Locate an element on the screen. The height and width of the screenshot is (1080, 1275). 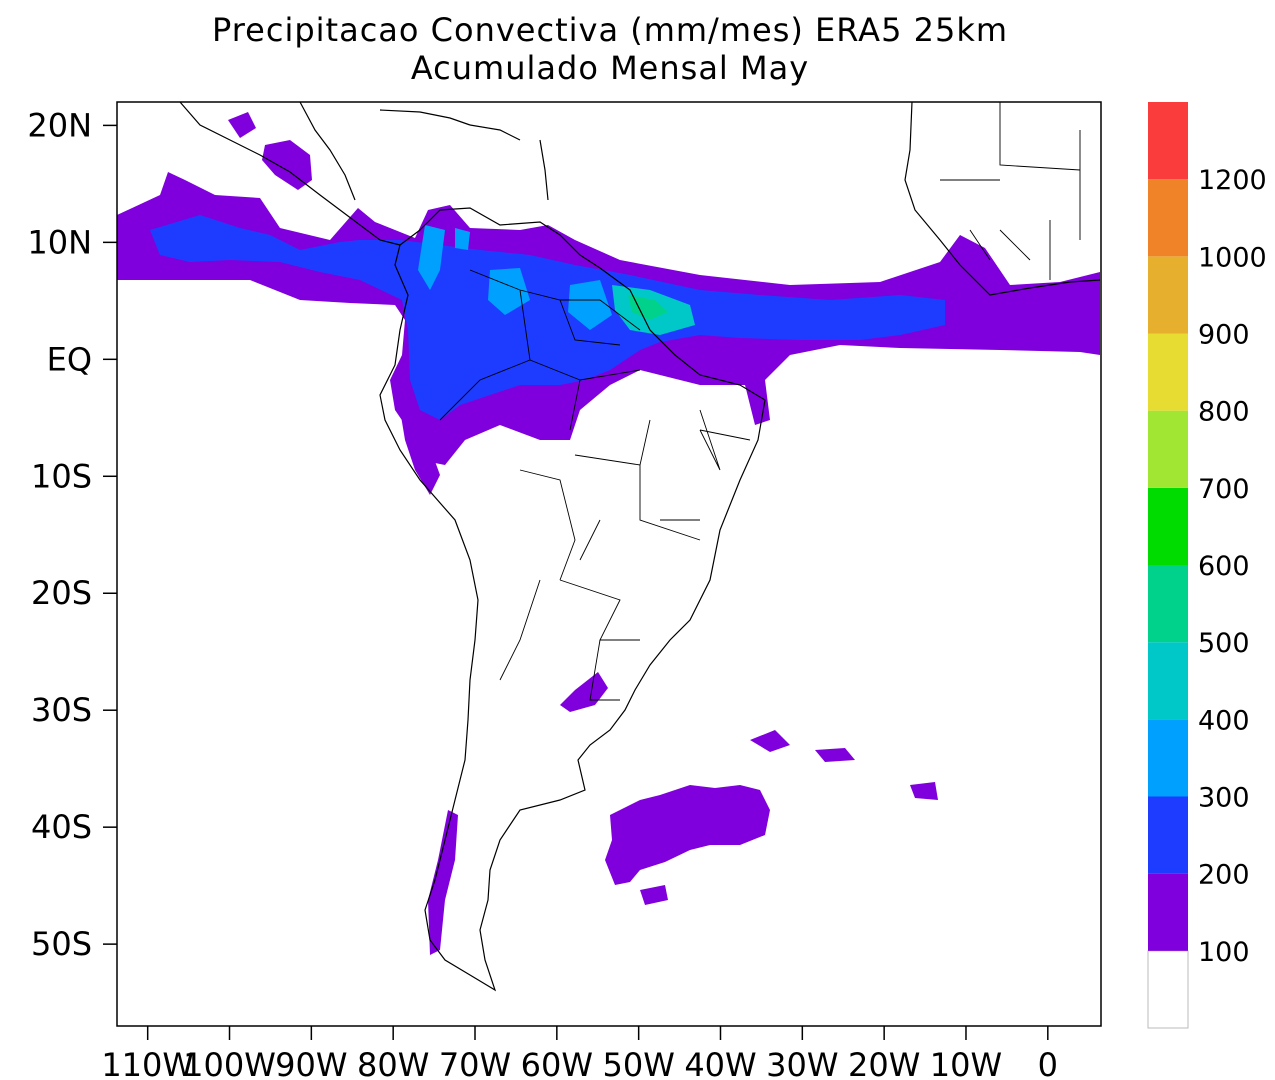
colorbar-label: 1000 is located at coordinates (1232, 257).